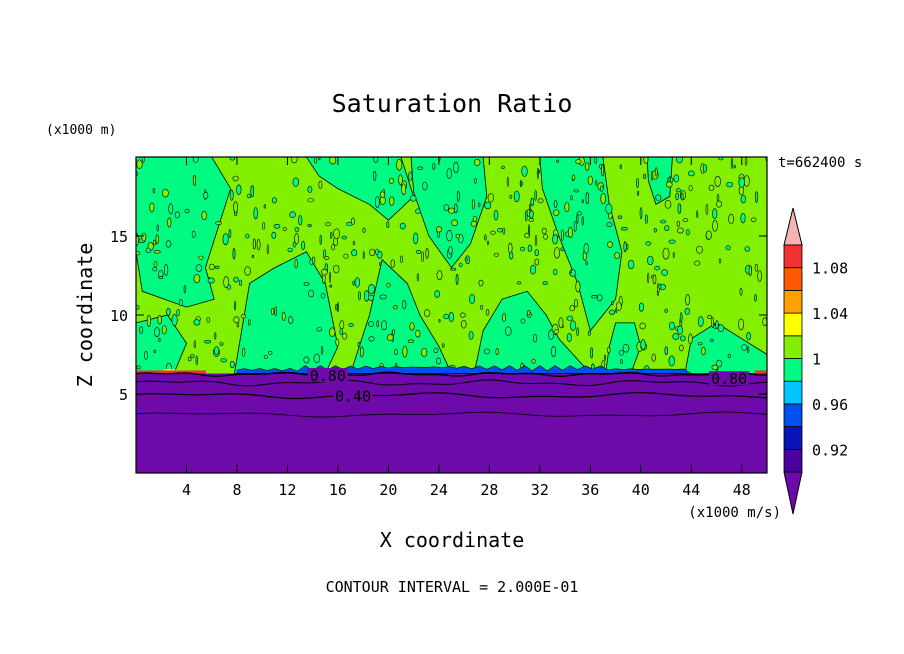 The image size is (904, 654). What do you see at coordinates (830, 269) in the screenshot?
I see `colorbar-label: 1.08` at bounding box center [830, 269].